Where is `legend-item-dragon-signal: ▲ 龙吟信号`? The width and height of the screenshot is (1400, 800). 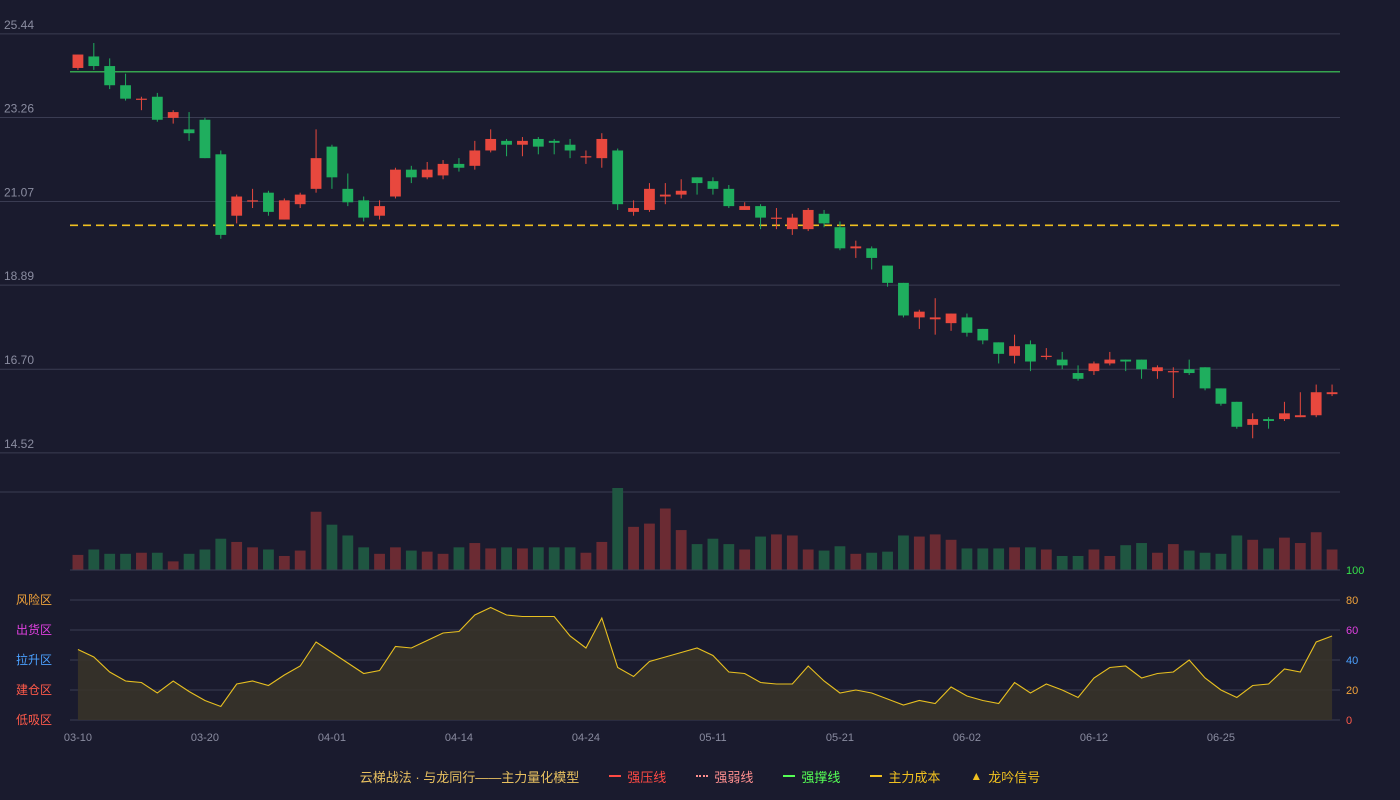 legend-item-dragon-signal: ▲ 龙吟信号 is located at coordinates (1005, 776).